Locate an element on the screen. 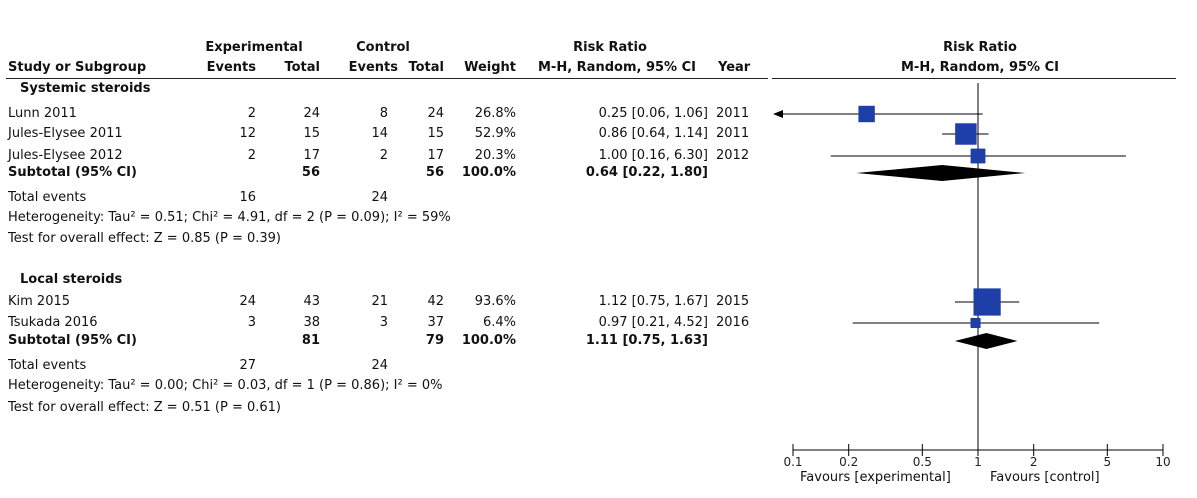 This screenshot has width=1197, height=498. exp-total: 17 is located at coordinates (311, 155).